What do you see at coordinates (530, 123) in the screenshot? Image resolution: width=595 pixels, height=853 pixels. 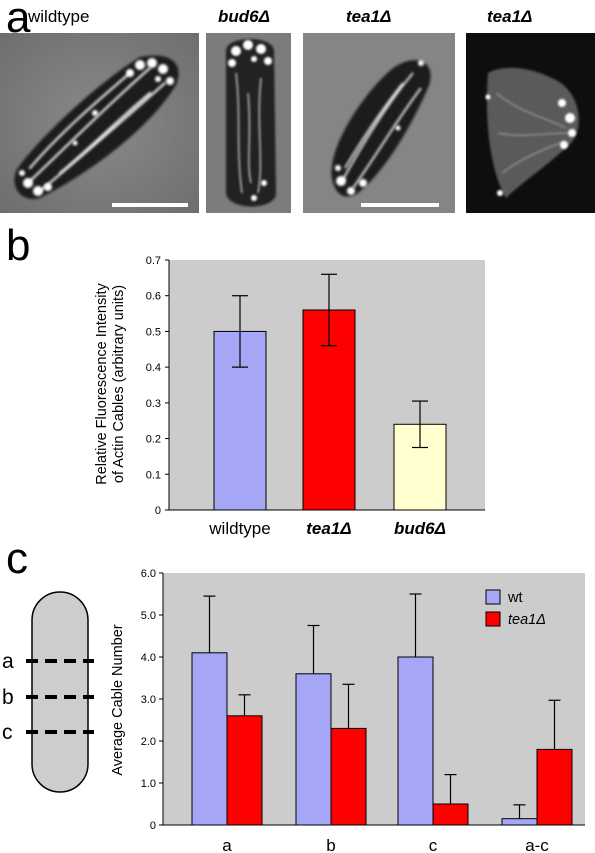 I see `micrograph-tea1-second` at bounding box center [530, 123].